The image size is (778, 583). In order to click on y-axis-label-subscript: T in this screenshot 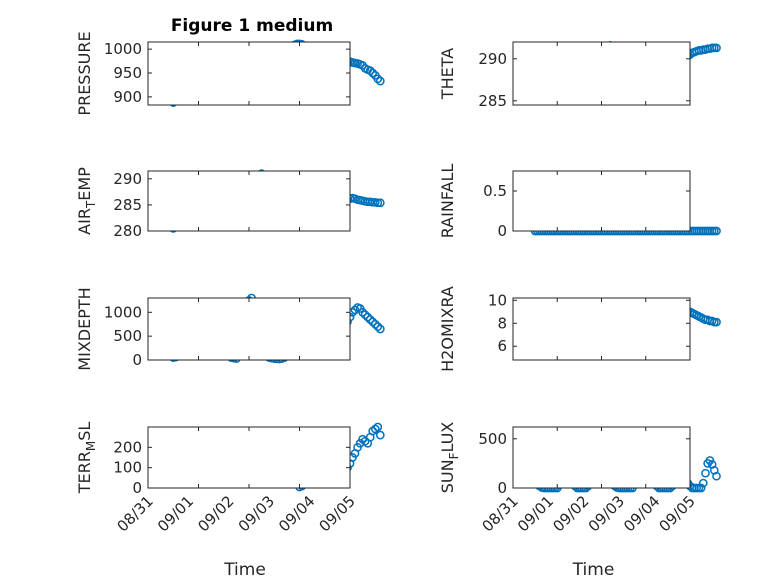, I will do `click(91, 204)`.